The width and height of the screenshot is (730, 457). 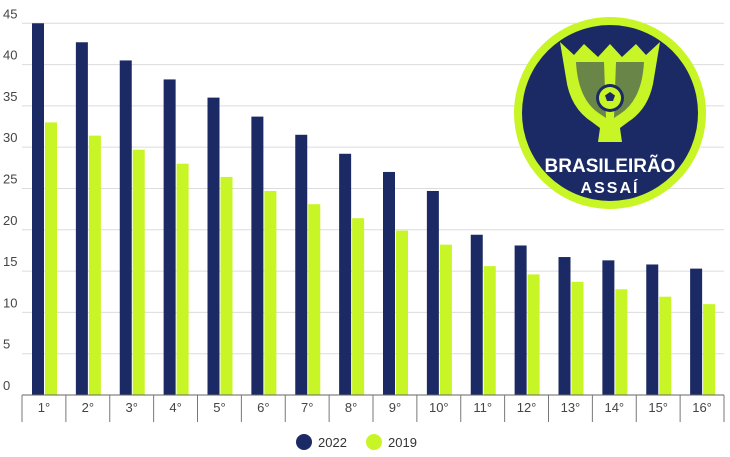 I want to click on y-tick-label: 25, so click(x=10, y=178).